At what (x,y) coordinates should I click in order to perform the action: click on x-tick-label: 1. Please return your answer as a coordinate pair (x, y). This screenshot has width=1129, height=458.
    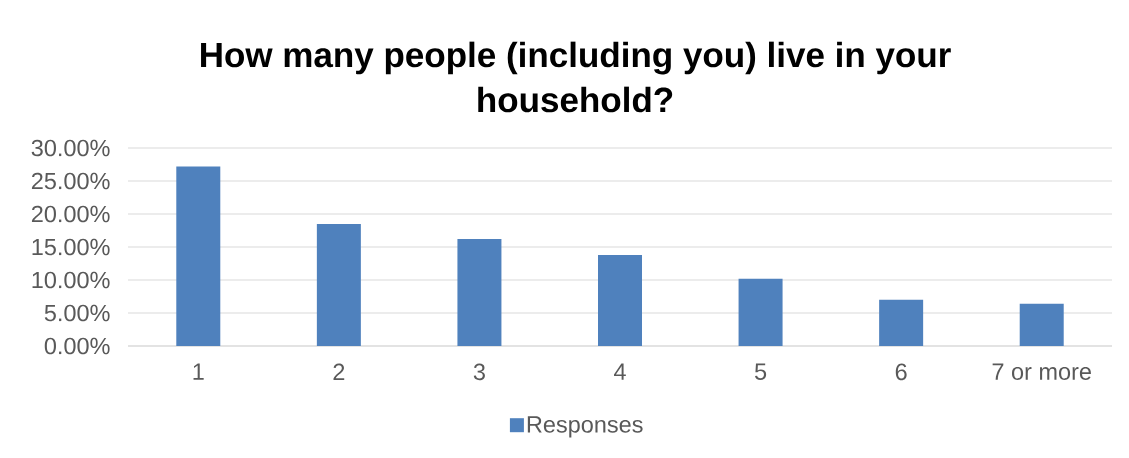
    Looking at the image, I should click on (198, 371).